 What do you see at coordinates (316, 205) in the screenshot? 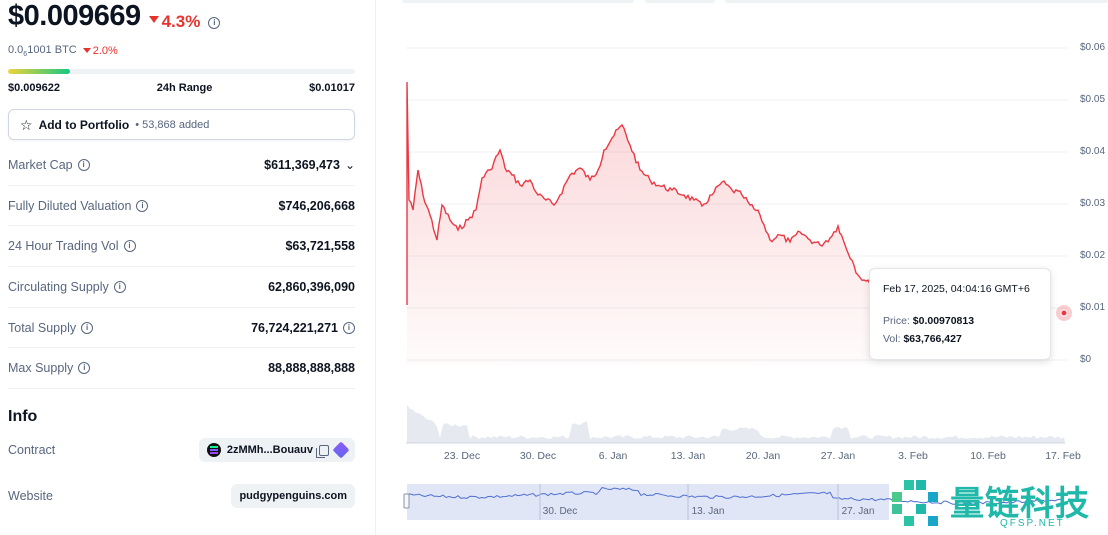
I see `stat-value: $746,206,668` at bounding box center [316, 205].